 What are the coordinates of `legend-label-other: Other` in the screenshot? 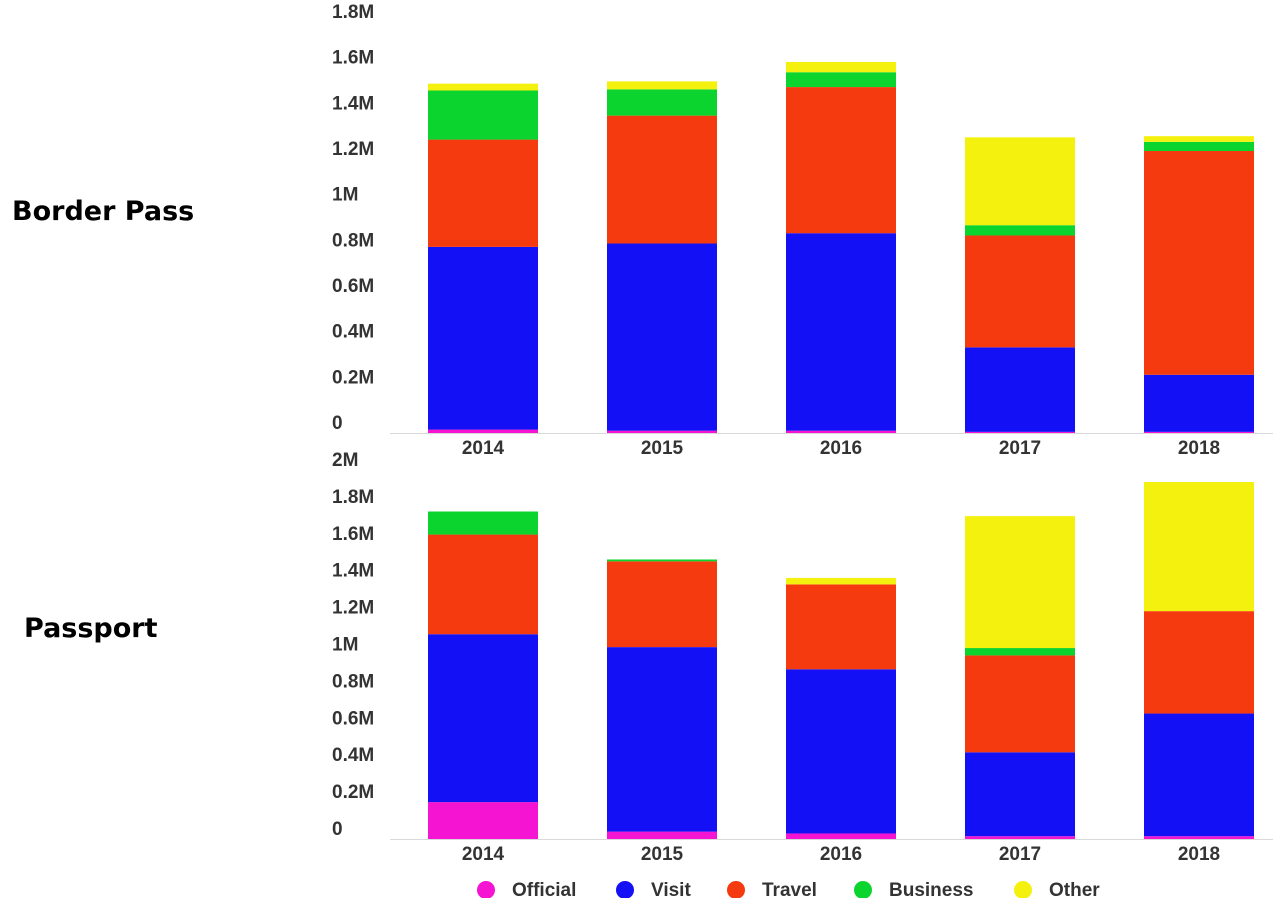 It's located at (1074, 889).